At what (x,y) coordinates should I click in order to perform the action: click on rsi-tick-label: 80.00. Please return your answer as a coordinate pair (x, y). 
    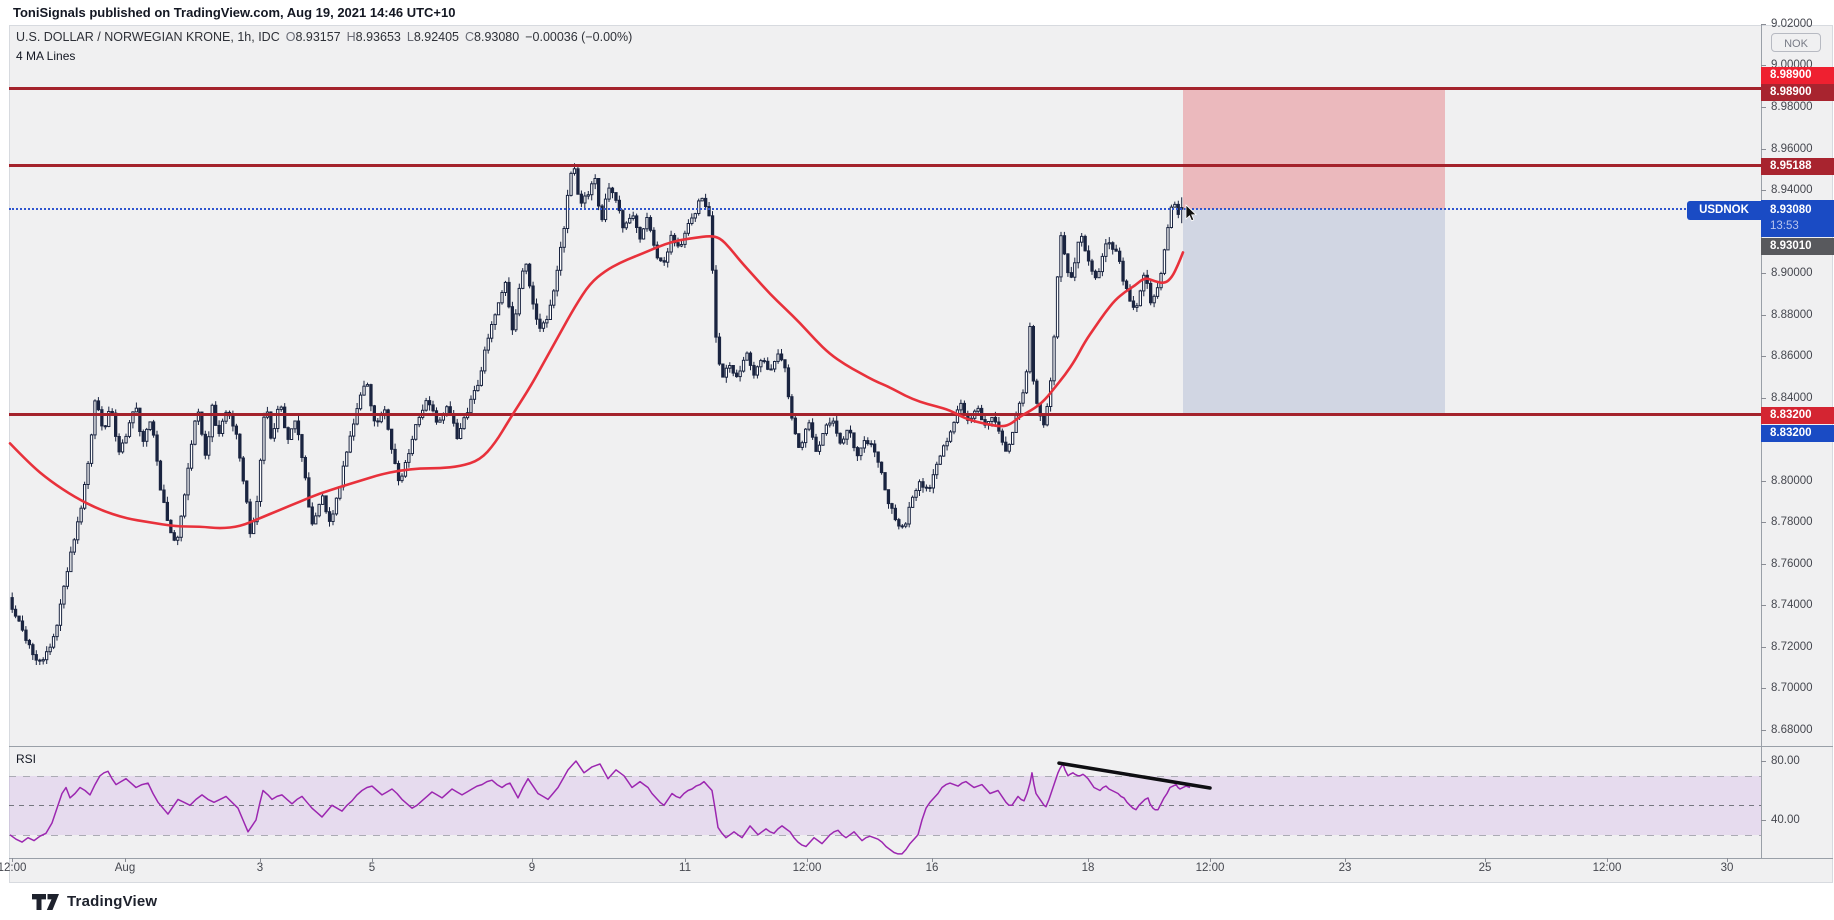
    Looking at the image, I should click on (1797, 761).